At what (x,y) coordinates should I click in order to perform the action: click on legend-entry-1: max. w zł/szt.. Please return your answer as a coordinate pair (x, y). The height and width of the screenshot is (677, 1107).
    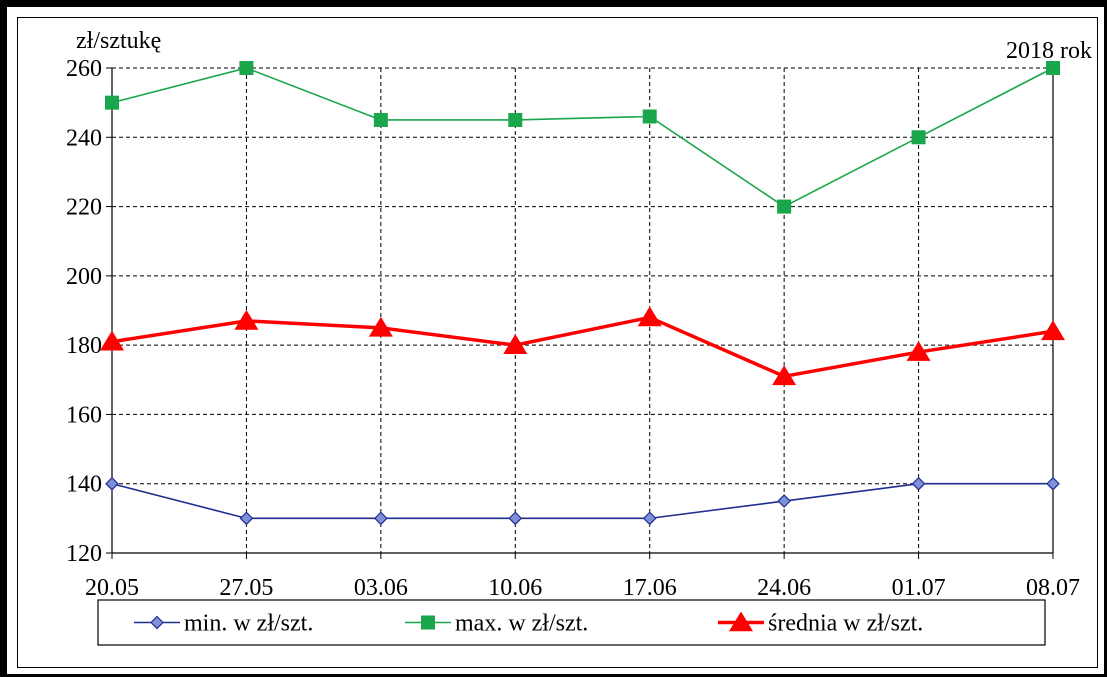
    Looking at the image, I should click on (496, 624).